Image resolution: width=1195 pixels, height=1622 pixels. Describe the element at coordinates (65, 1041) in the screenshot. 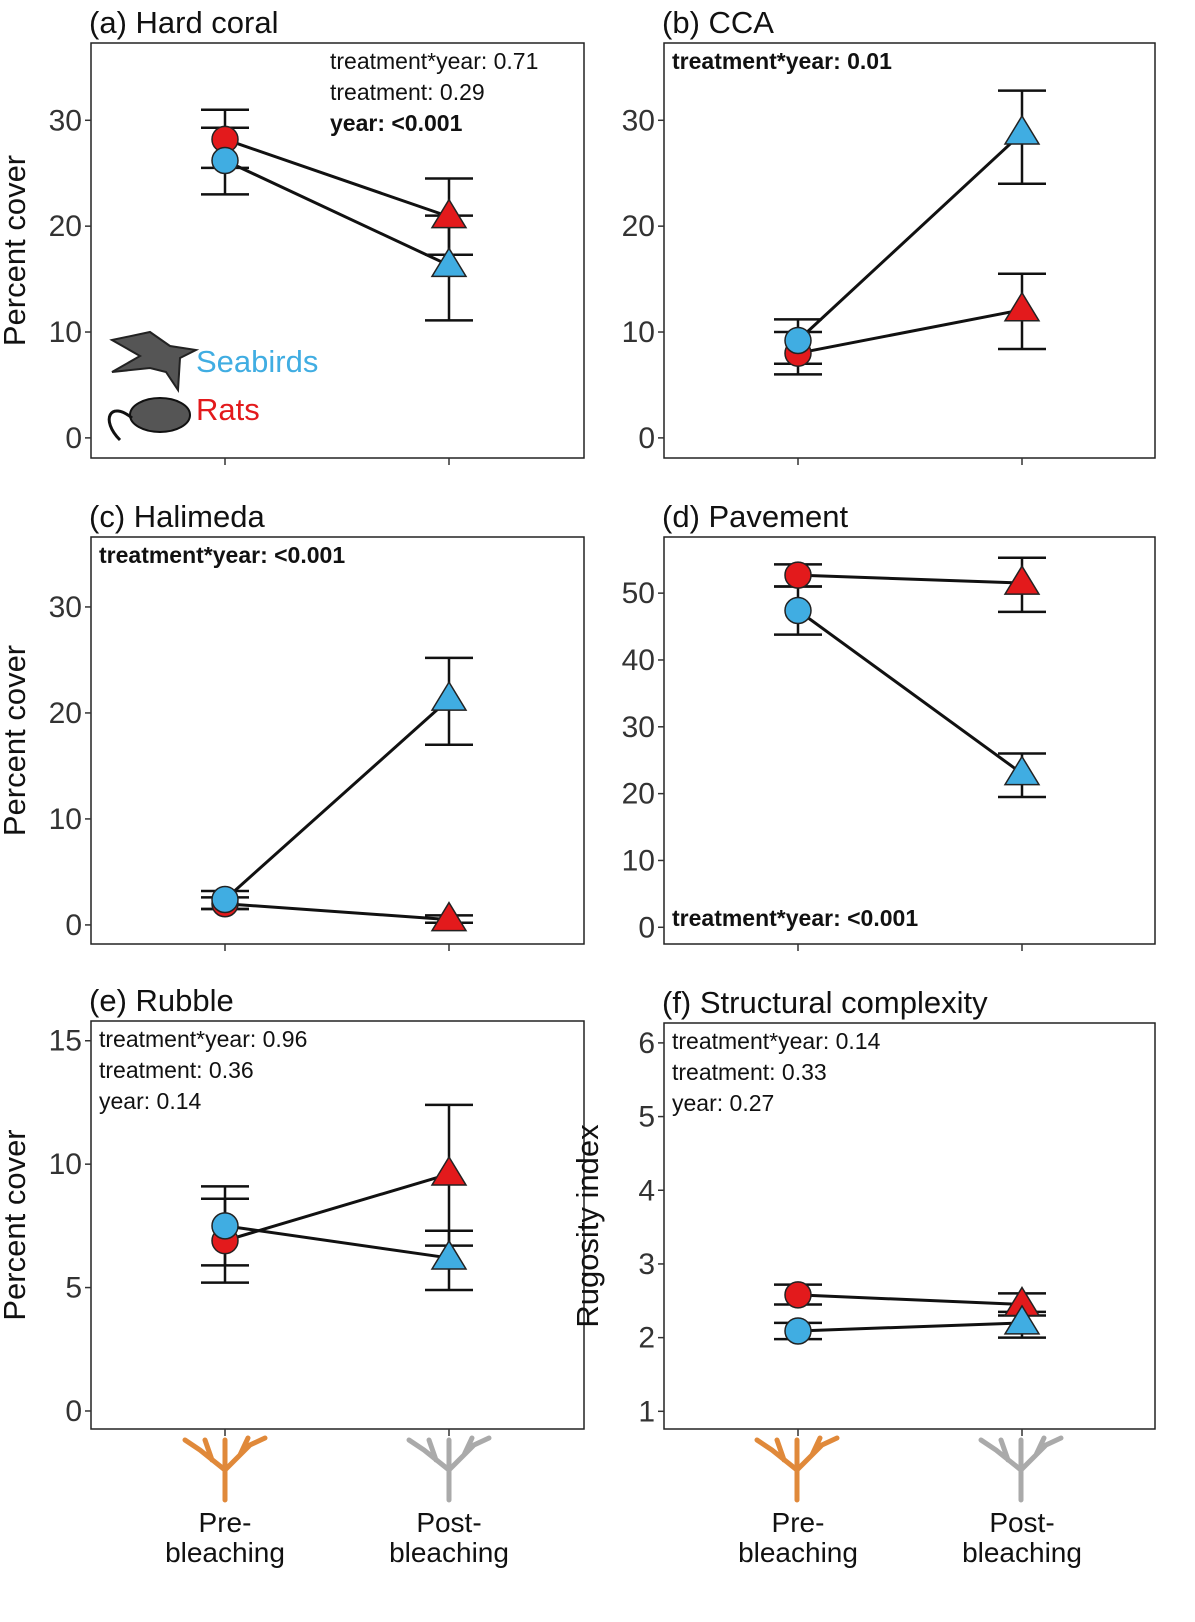

I see `y-tick-label: 15` at that location.